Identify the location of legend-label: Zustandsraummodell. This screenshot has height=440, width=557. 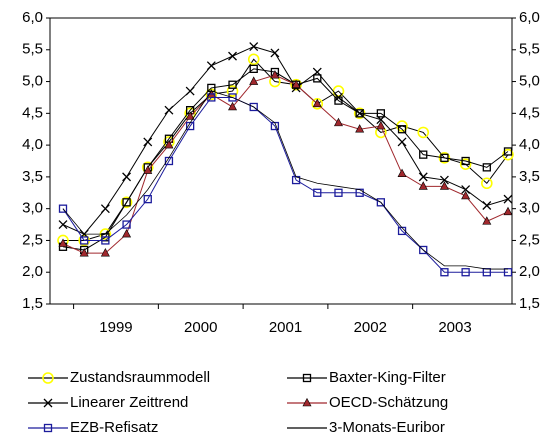
(140, 377).